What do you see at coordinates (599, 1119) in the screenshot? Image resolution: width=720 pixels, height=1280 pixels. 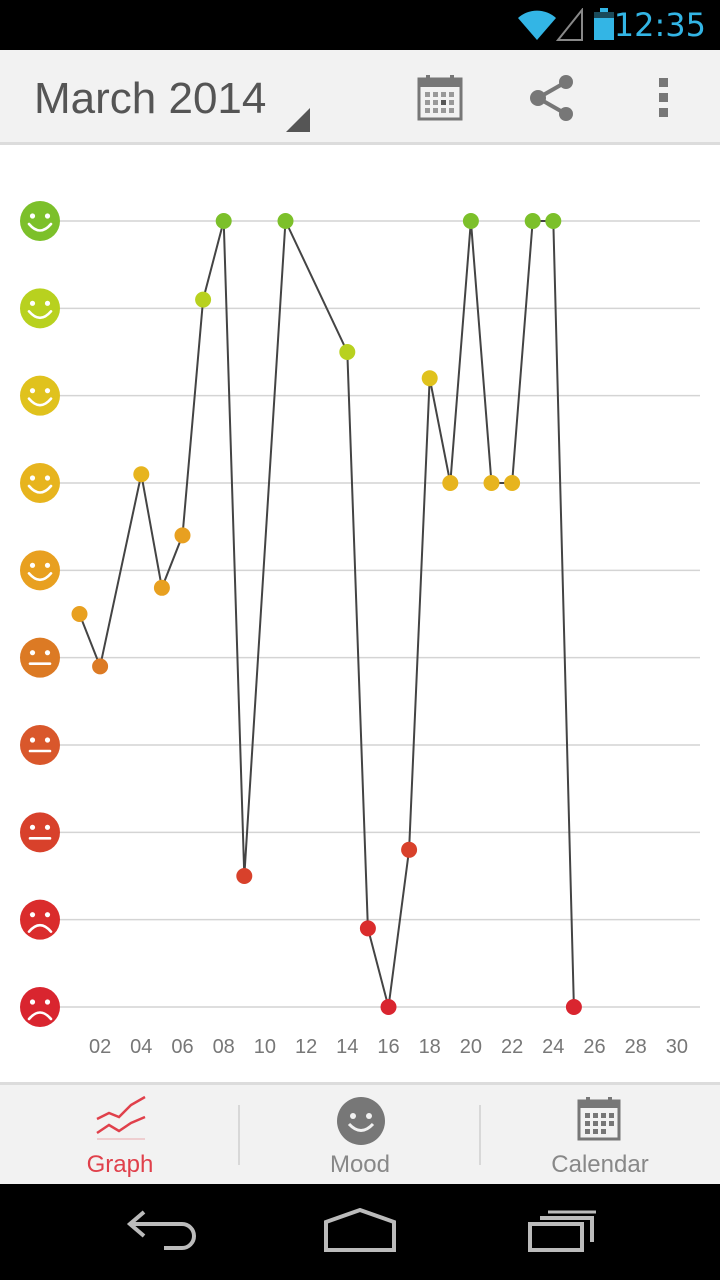 I see `calendar-grid-icon` at bounding box center [599, 1119].